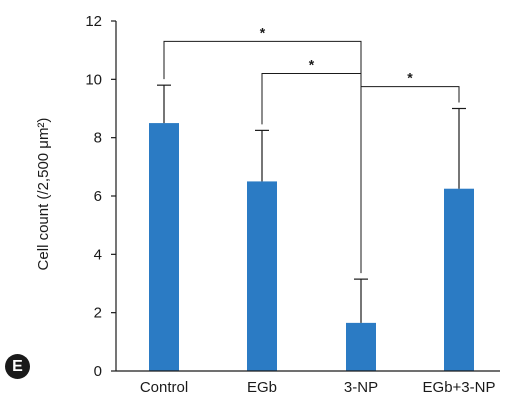  I want to click on bar-control, so click(164, 247).